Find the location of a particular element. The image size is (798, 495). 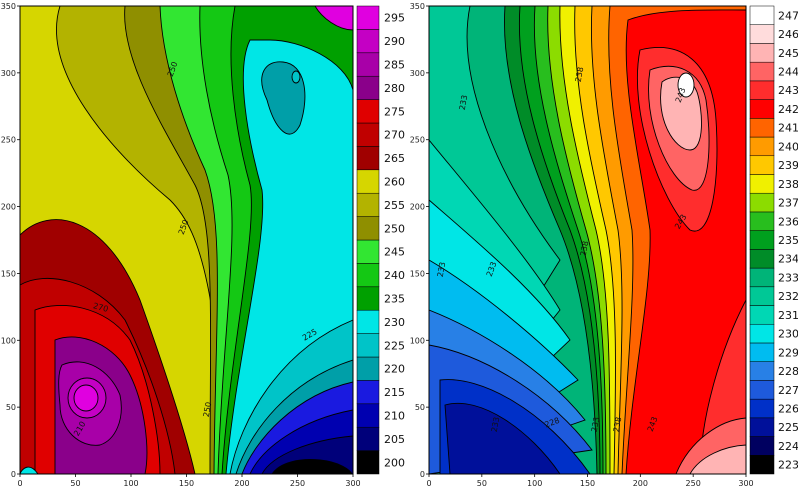

right-x-tick-label: 150 is located at coordinates (587, 483).